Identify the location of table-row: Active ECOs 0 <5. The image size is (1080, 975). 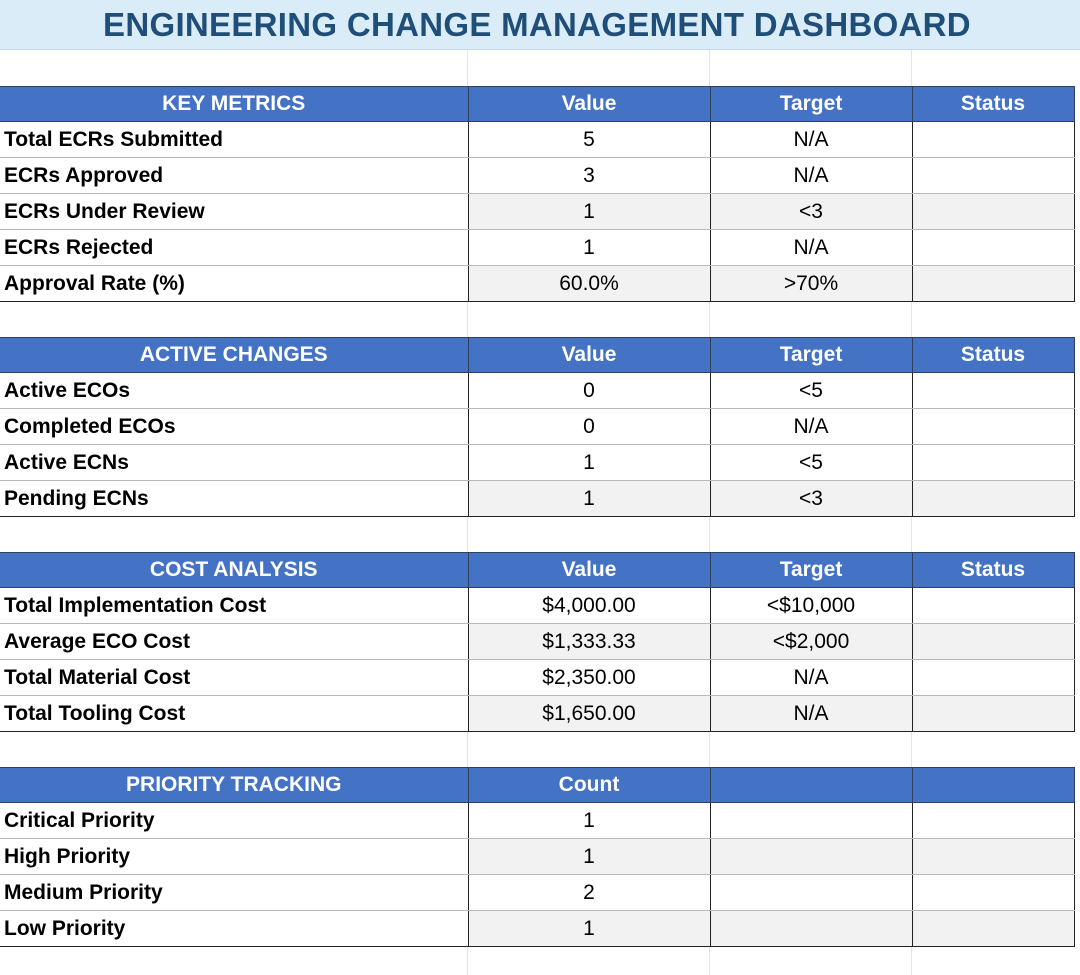
(537, 390).